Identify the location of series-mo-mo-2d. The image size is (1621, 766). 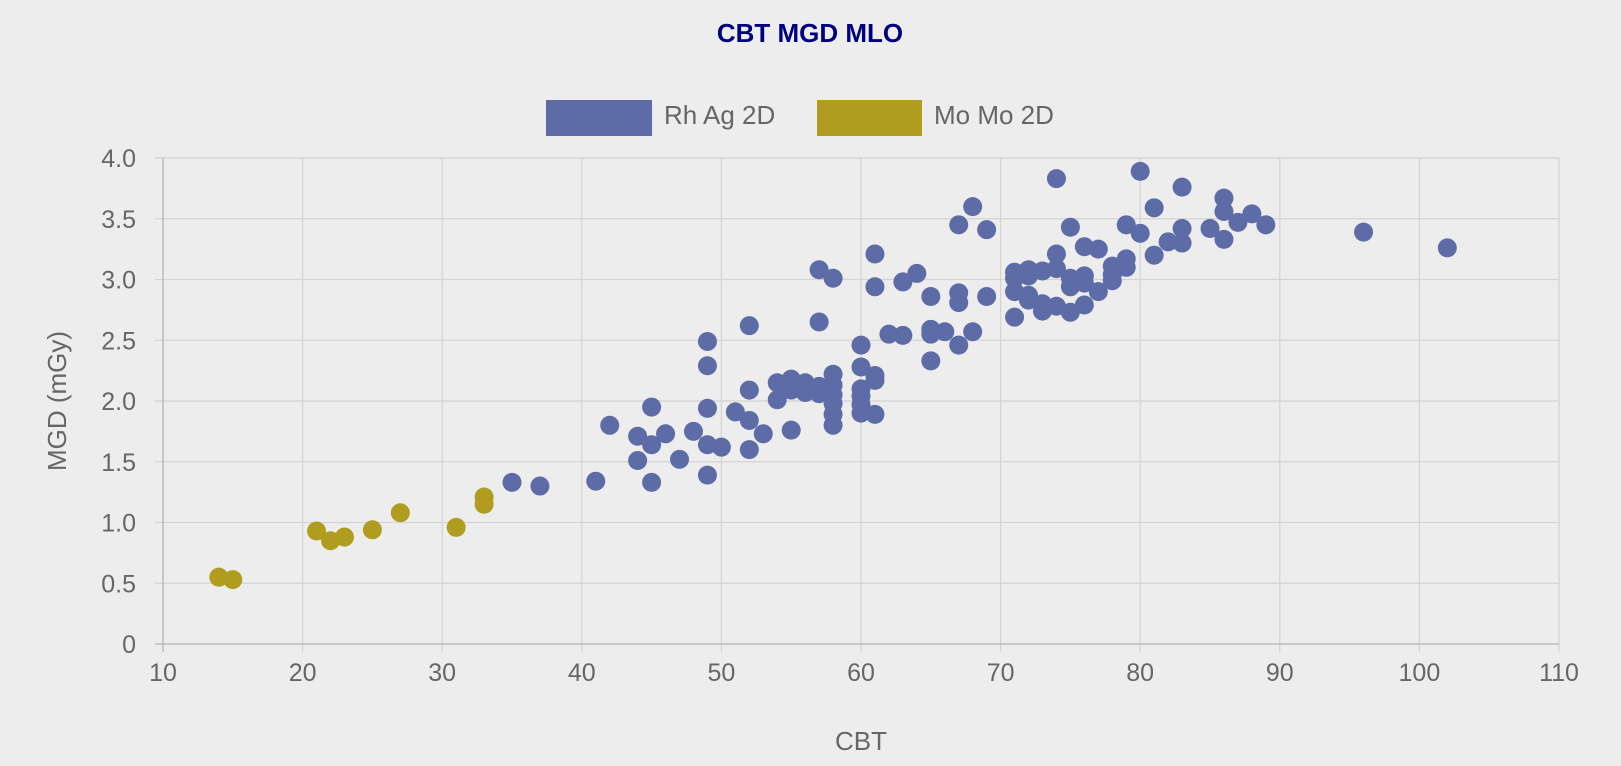
(351, 538).